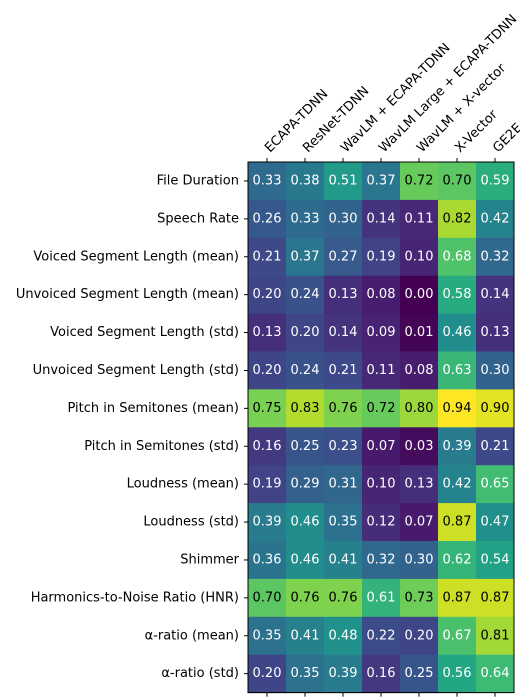  I want to click on cell-value: 0.08, so click(419, 370).